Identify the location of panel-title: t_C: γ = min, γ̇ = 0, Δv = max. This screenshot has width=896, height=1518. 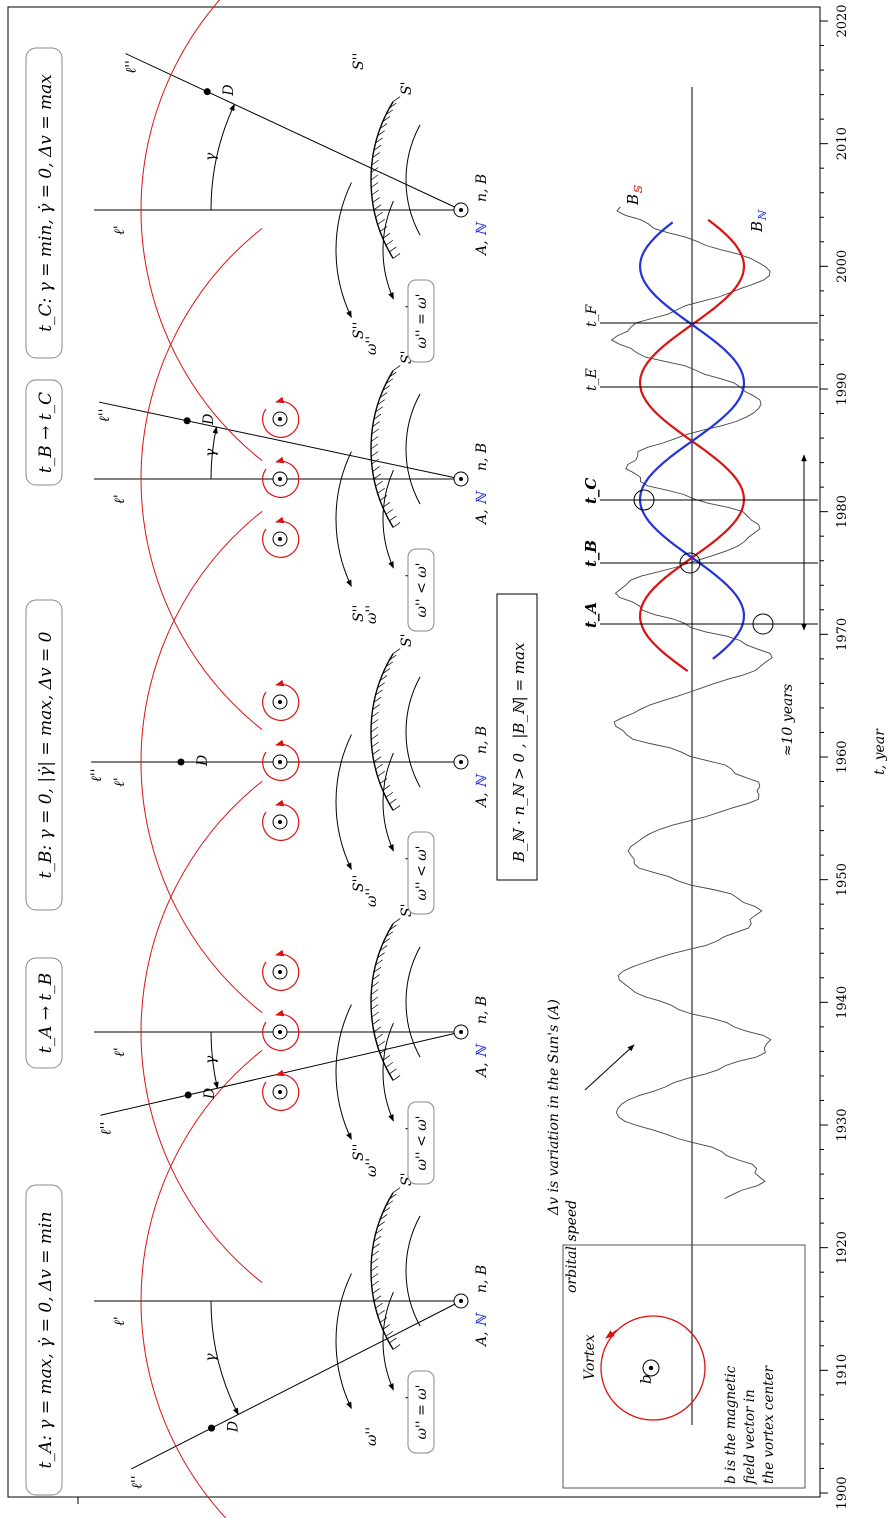
(46, 203).